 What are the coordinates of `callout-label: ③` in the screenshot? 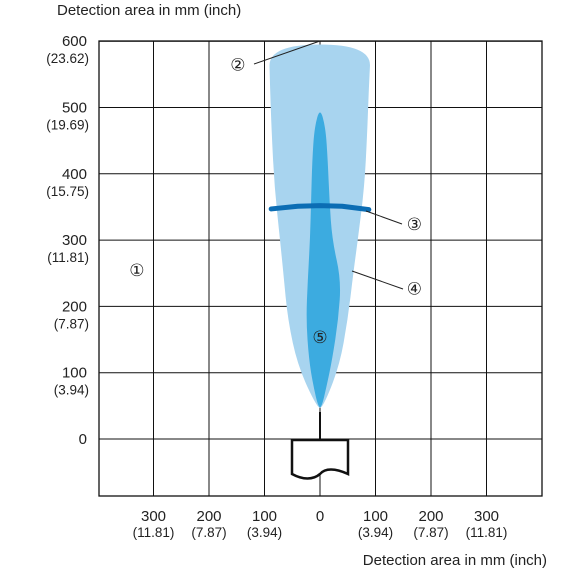 It's located at (414, 225).